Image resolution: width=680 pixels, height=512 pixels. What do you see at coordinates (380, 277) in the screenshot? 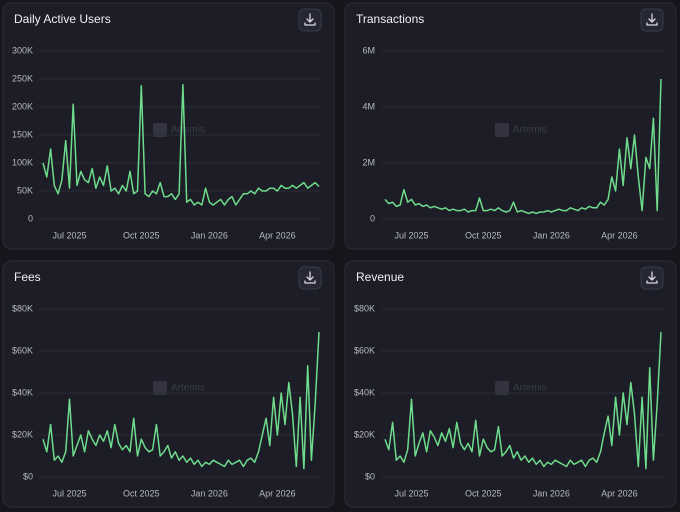
I see `chart-title: Revenue` at bounding box center [380, 277].